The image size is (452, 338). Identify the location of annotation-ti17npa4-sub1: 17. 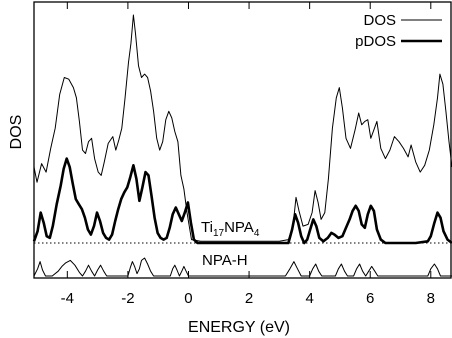
(219, 233).